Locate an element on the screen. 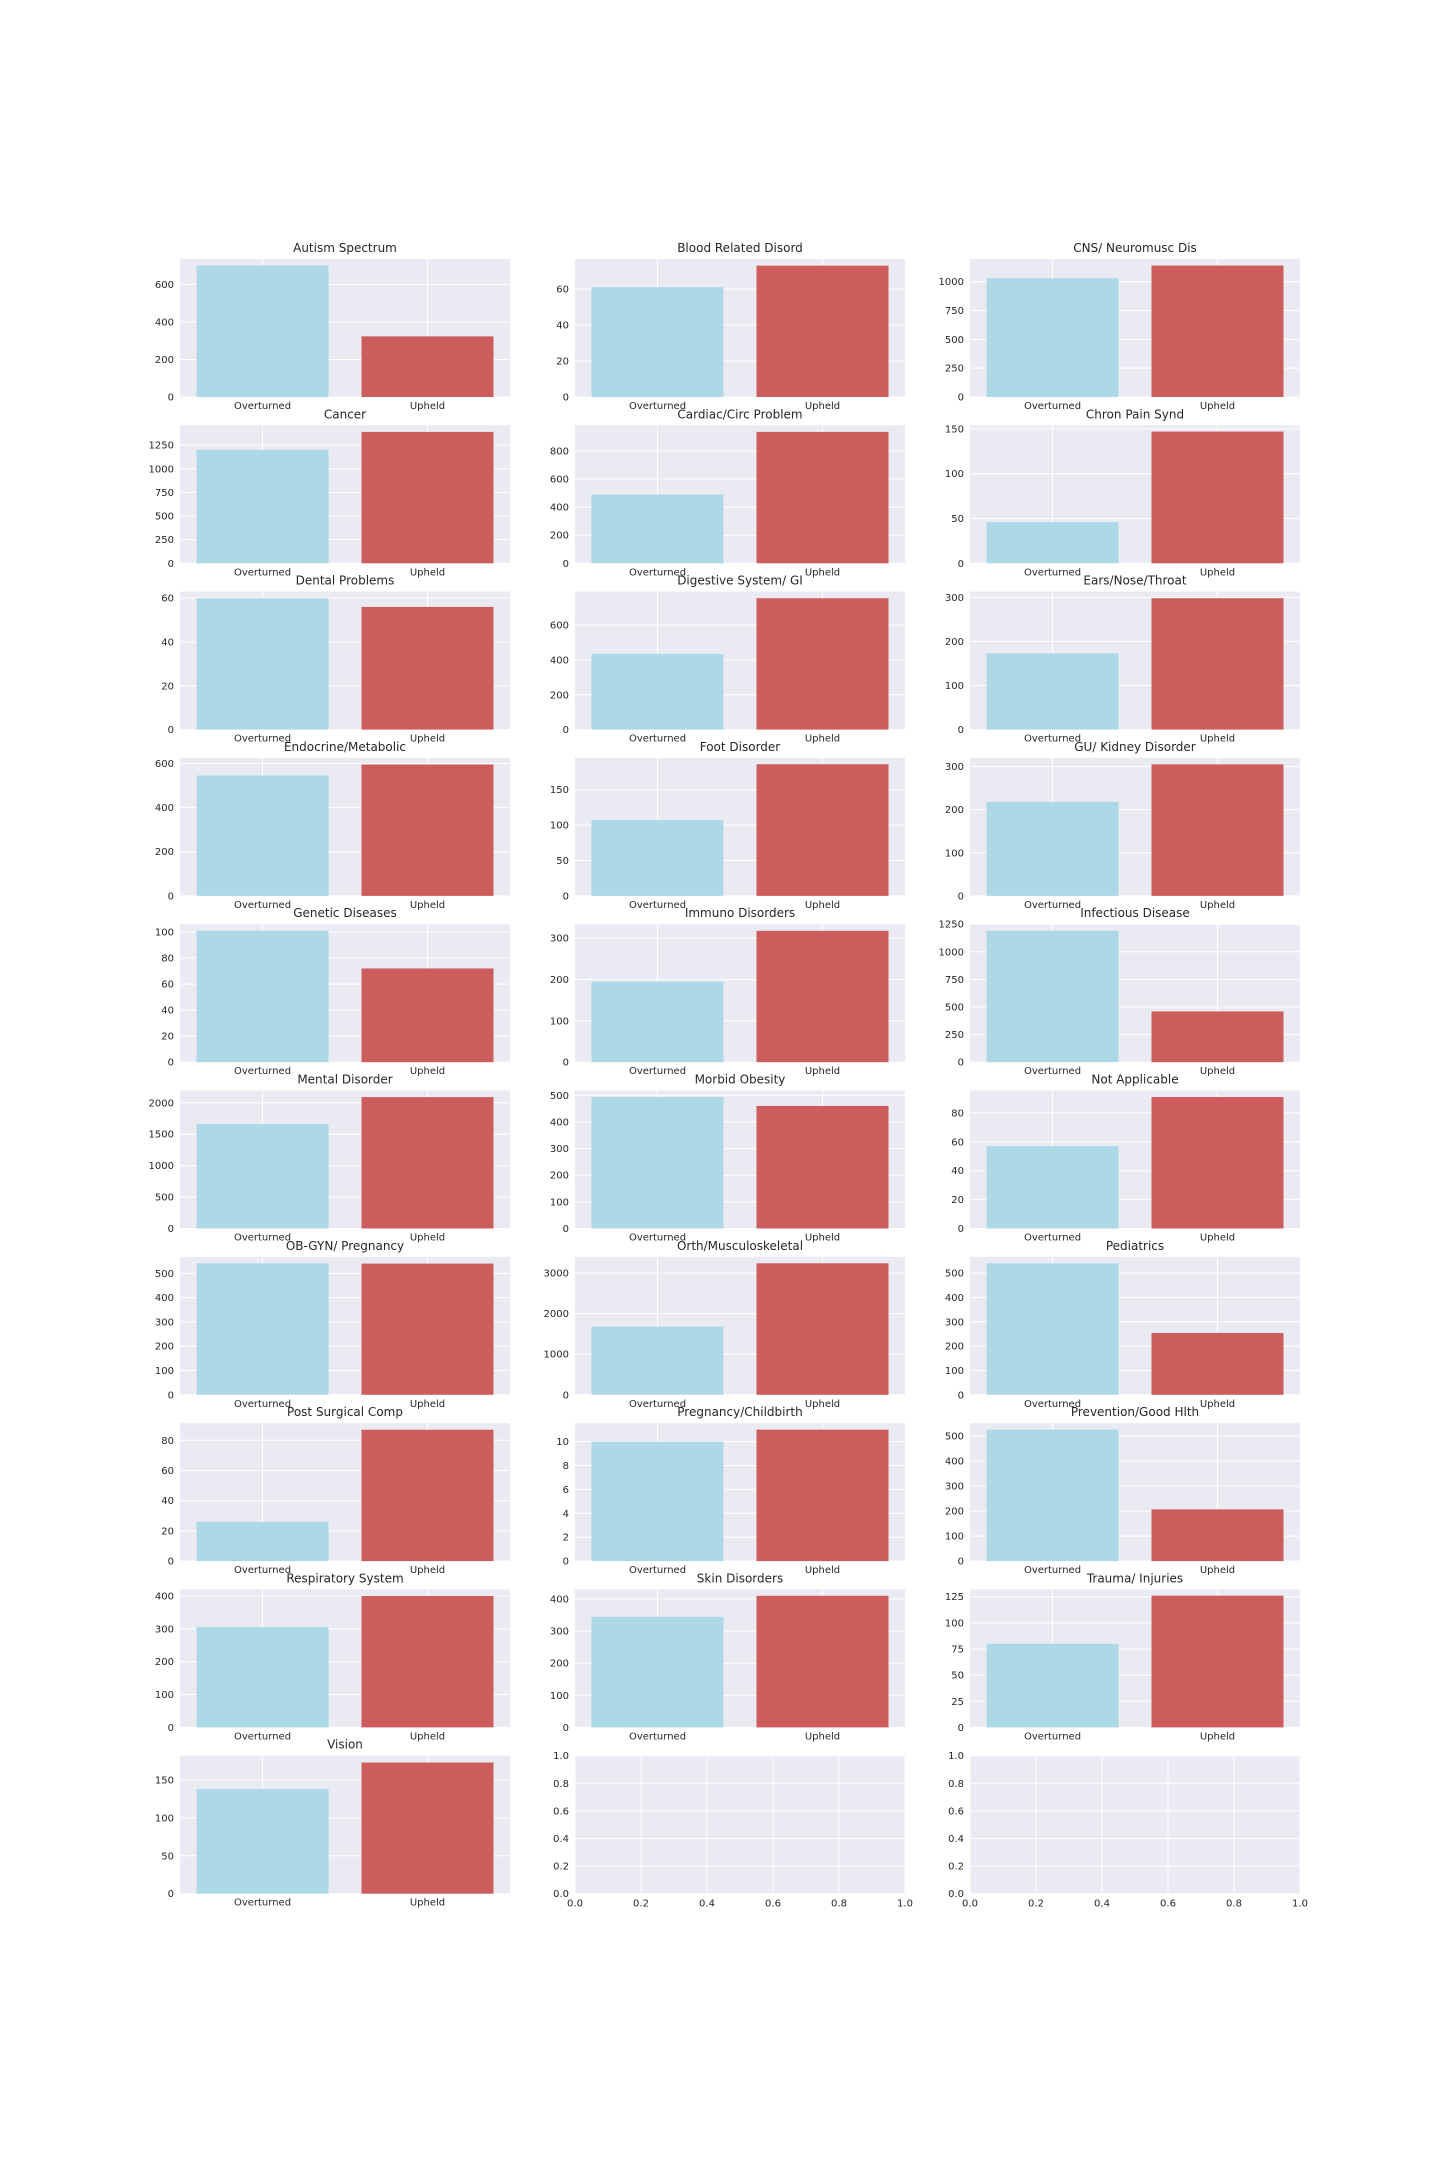  subplot-7: 0 20 40 60 Overturned Upheld Dental Problems is located at coordinates (335, 659).